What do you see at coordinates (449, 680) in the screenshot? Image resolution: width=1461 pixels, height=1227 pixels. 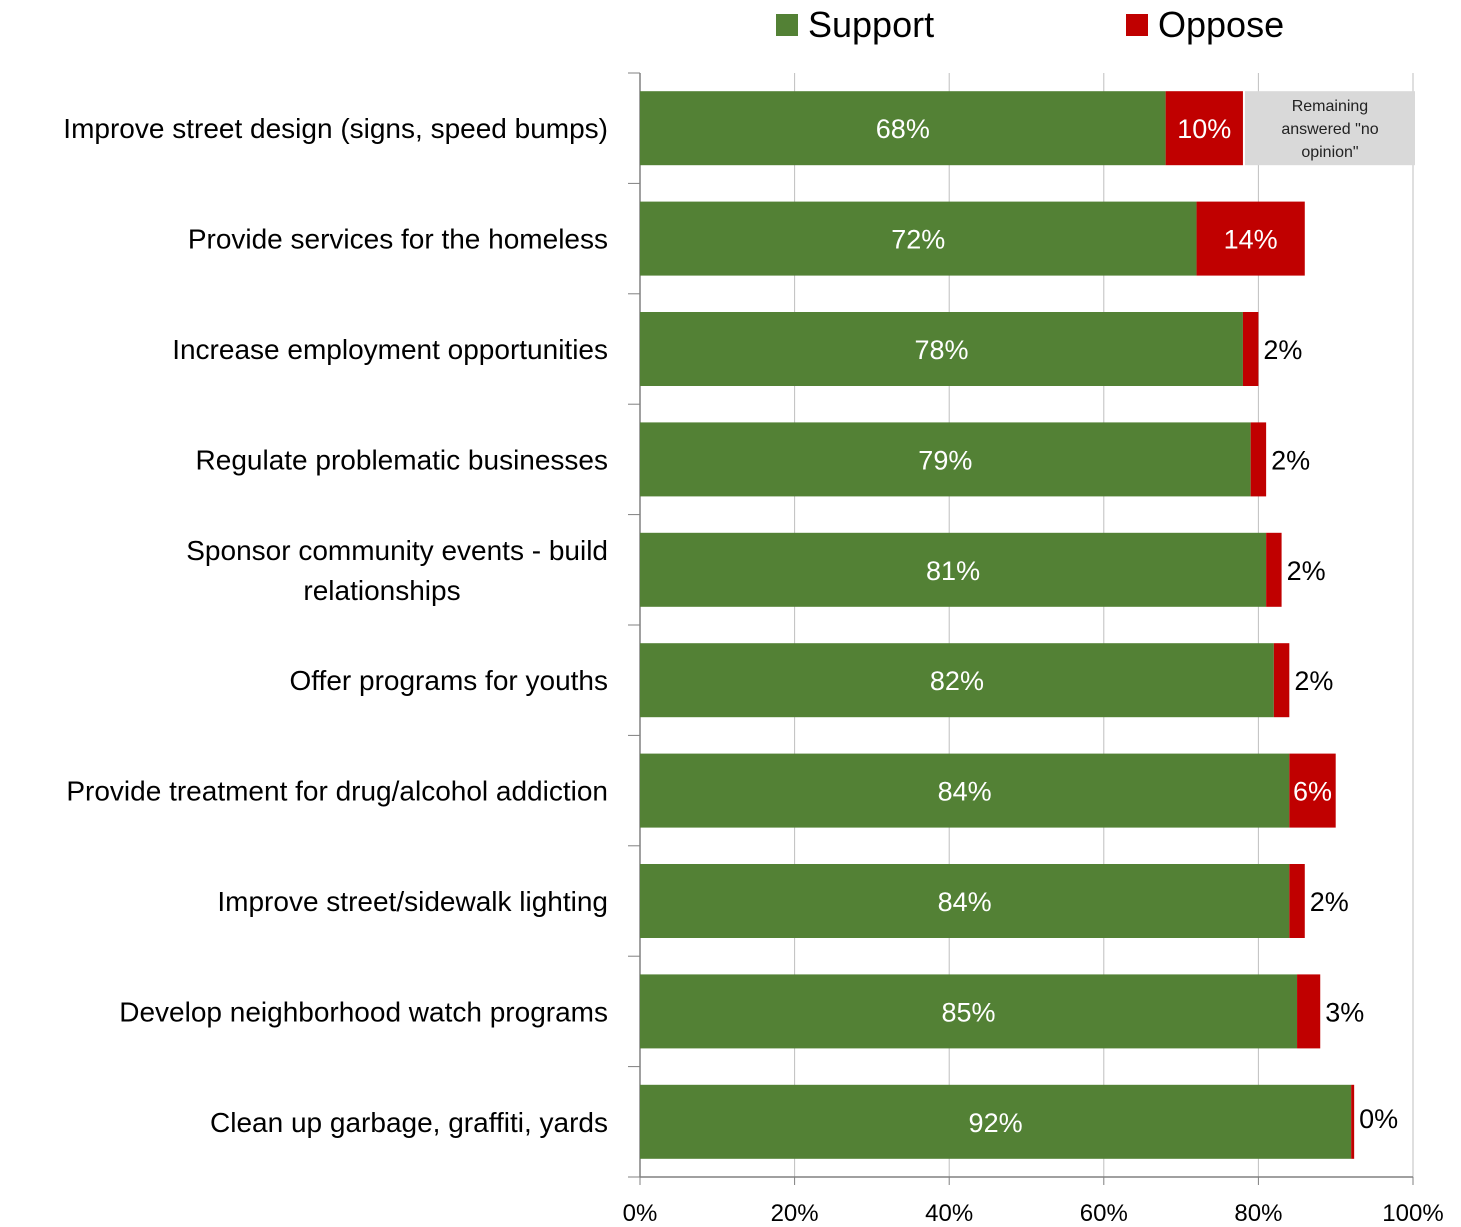 I see `category-label: Offer programs for youths` at bounding box center [449, 680].